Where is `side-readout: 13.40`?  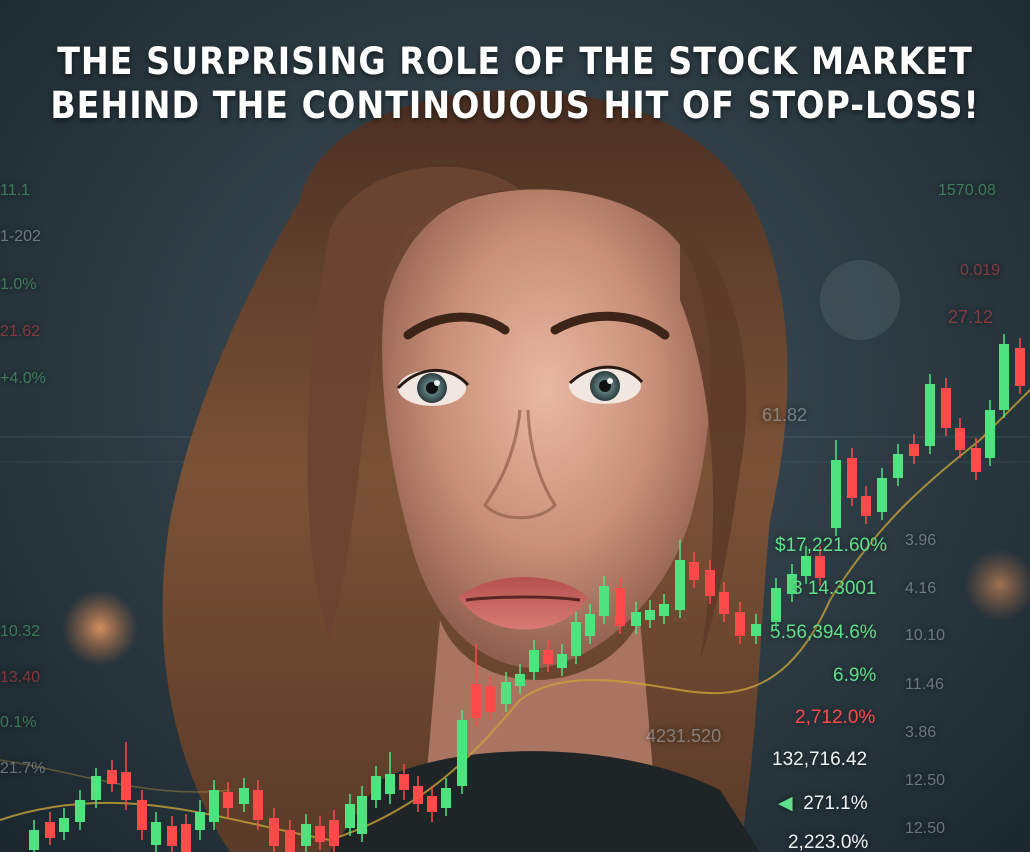 side-readout: 13.40 is located at coordinates (20, 677).